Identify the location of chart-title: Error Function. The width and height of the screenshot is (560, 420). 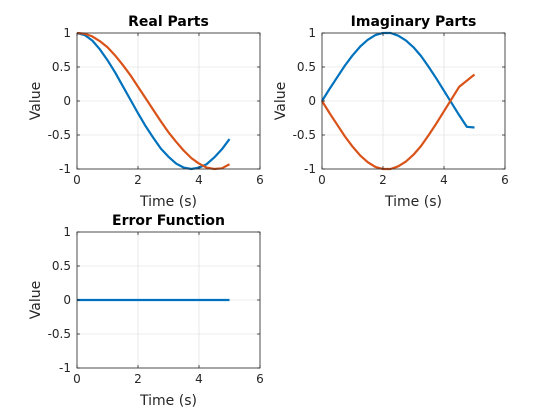
(168, 221).